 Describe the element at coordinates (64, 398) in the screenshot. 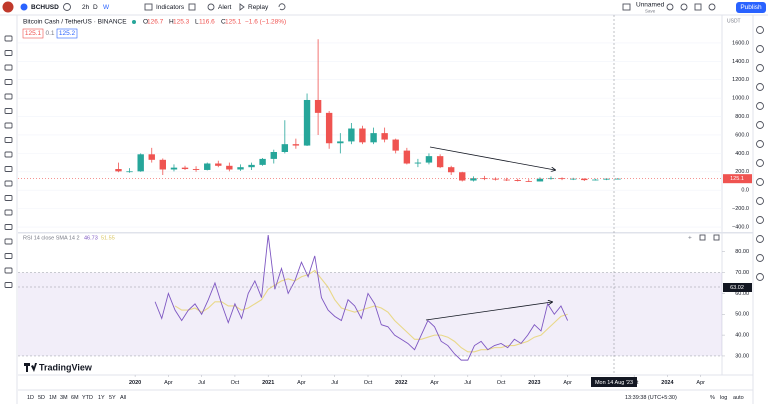

I see `range-button: 3M` at that location.